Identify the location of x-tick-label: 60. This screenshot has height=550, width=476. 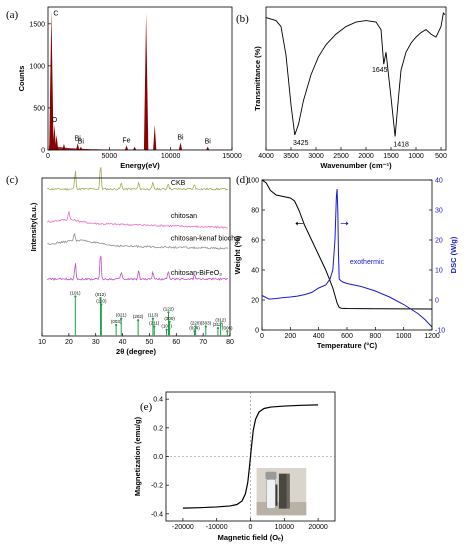
(176, 342).